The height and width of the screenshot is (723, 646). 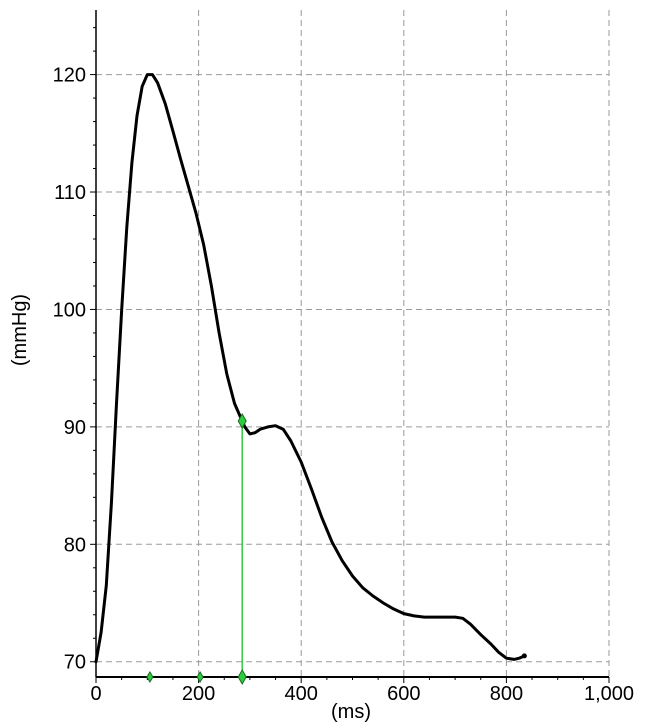 I want to click on curve-marker-diamond, so click(x=242, y=421).